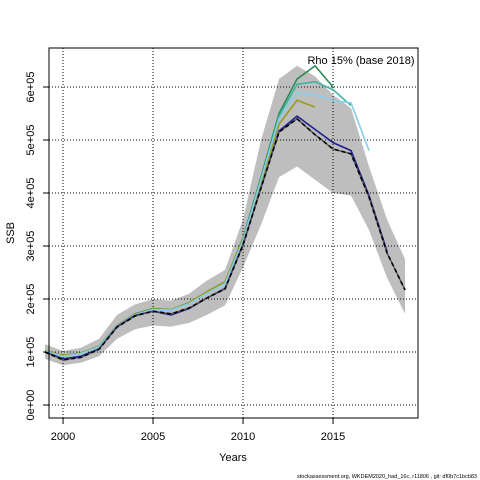  What do you see at coordinates (31, 352) in the screenshot?
I see `y-tick-label: 1e+05` at bounding box center [31, 352].